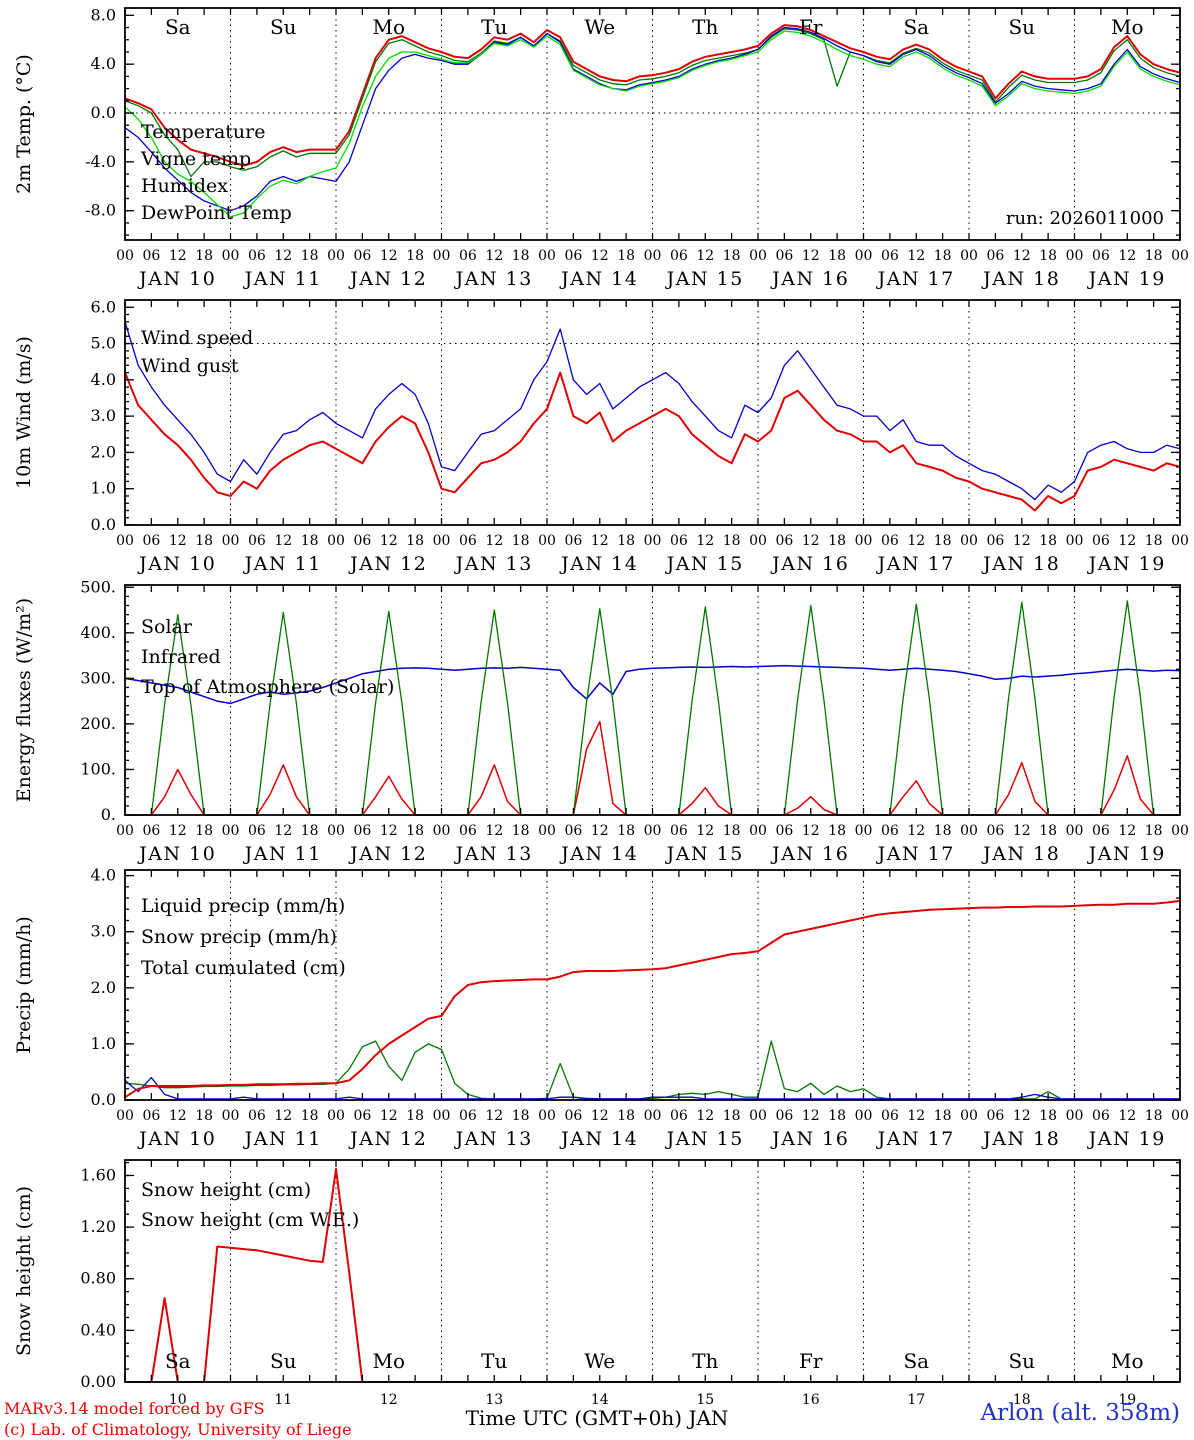 The height and width of the screenshot is (1440, 1194). Describe the element at coordinates (103, 112) in the screenshot. I see `y-tick-label: 0.0` at that location.